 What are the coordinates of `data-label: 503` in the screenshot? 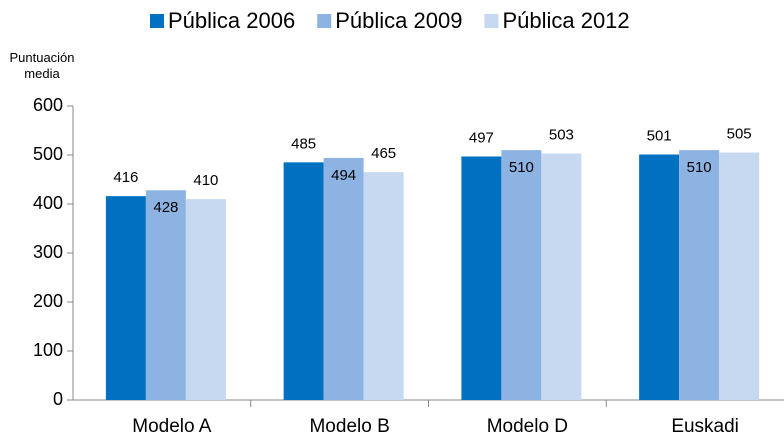 It's located at (561, 134).